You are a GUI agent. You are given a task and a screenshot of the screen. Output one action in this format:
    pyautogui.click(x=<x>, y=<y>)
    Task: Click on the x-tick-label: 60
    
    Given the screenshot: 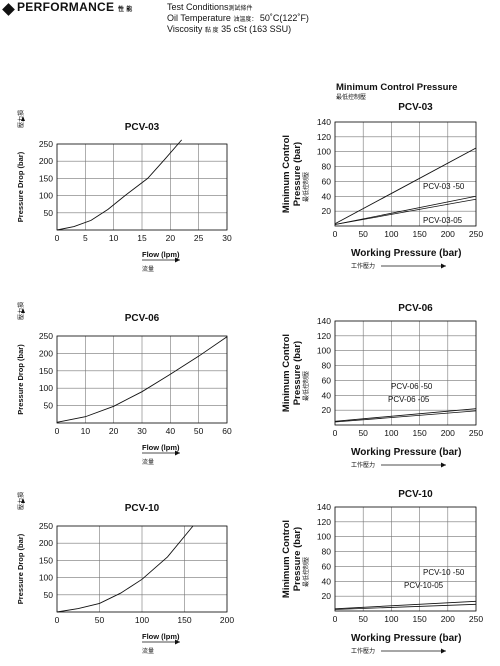 What is the action you would take?
    pyautogui.click(x=227, y=431)
    